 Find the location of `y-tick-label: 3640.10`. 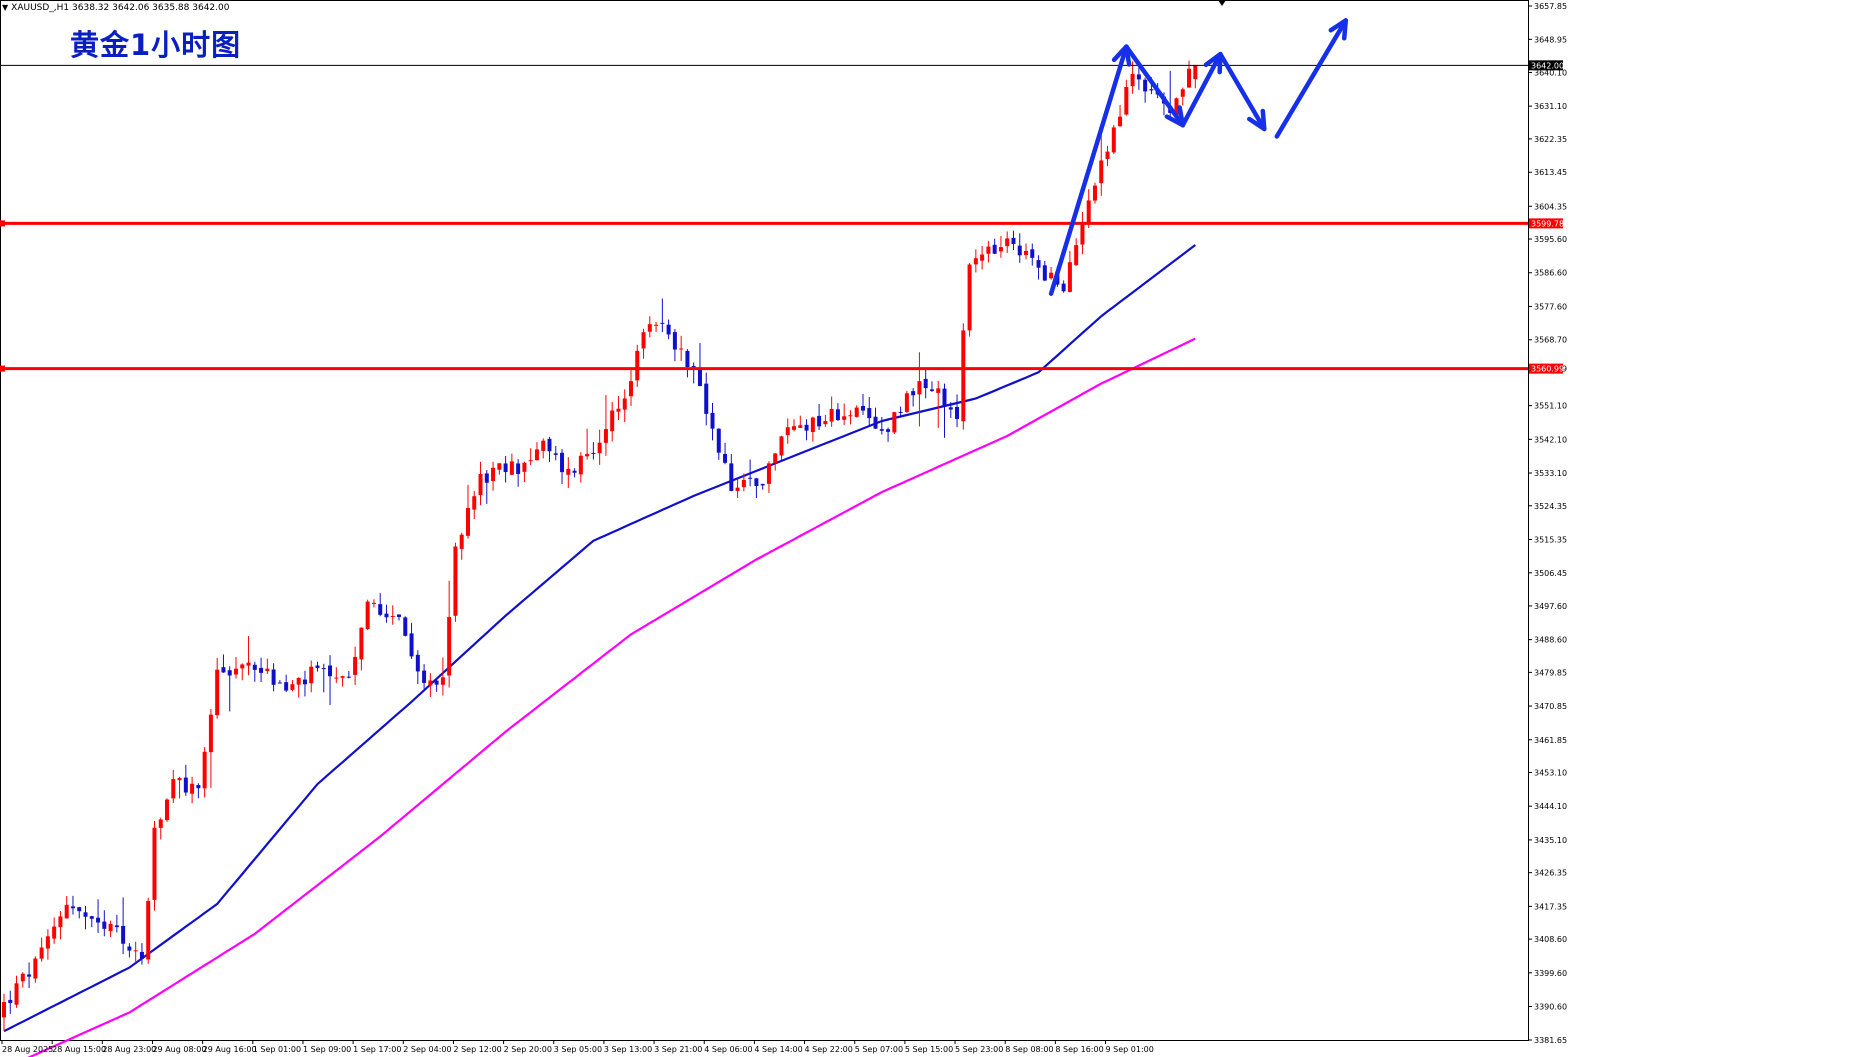

y-tick-label: 3640.10 is located at coordinates (1550, 72).